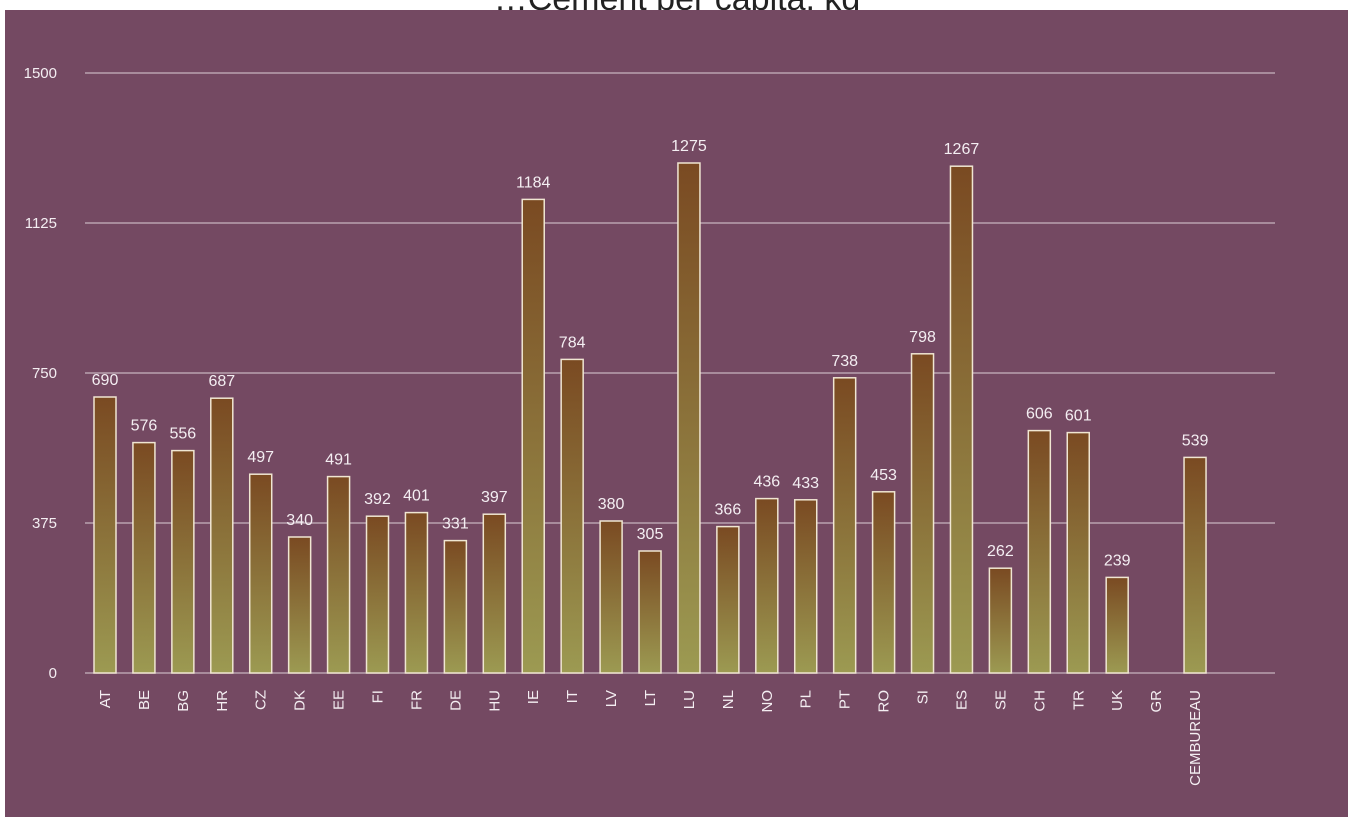 The height and width of the screenshot is (827, 1354). I want to click on value-label-lu: 1275, so click(689, 146).